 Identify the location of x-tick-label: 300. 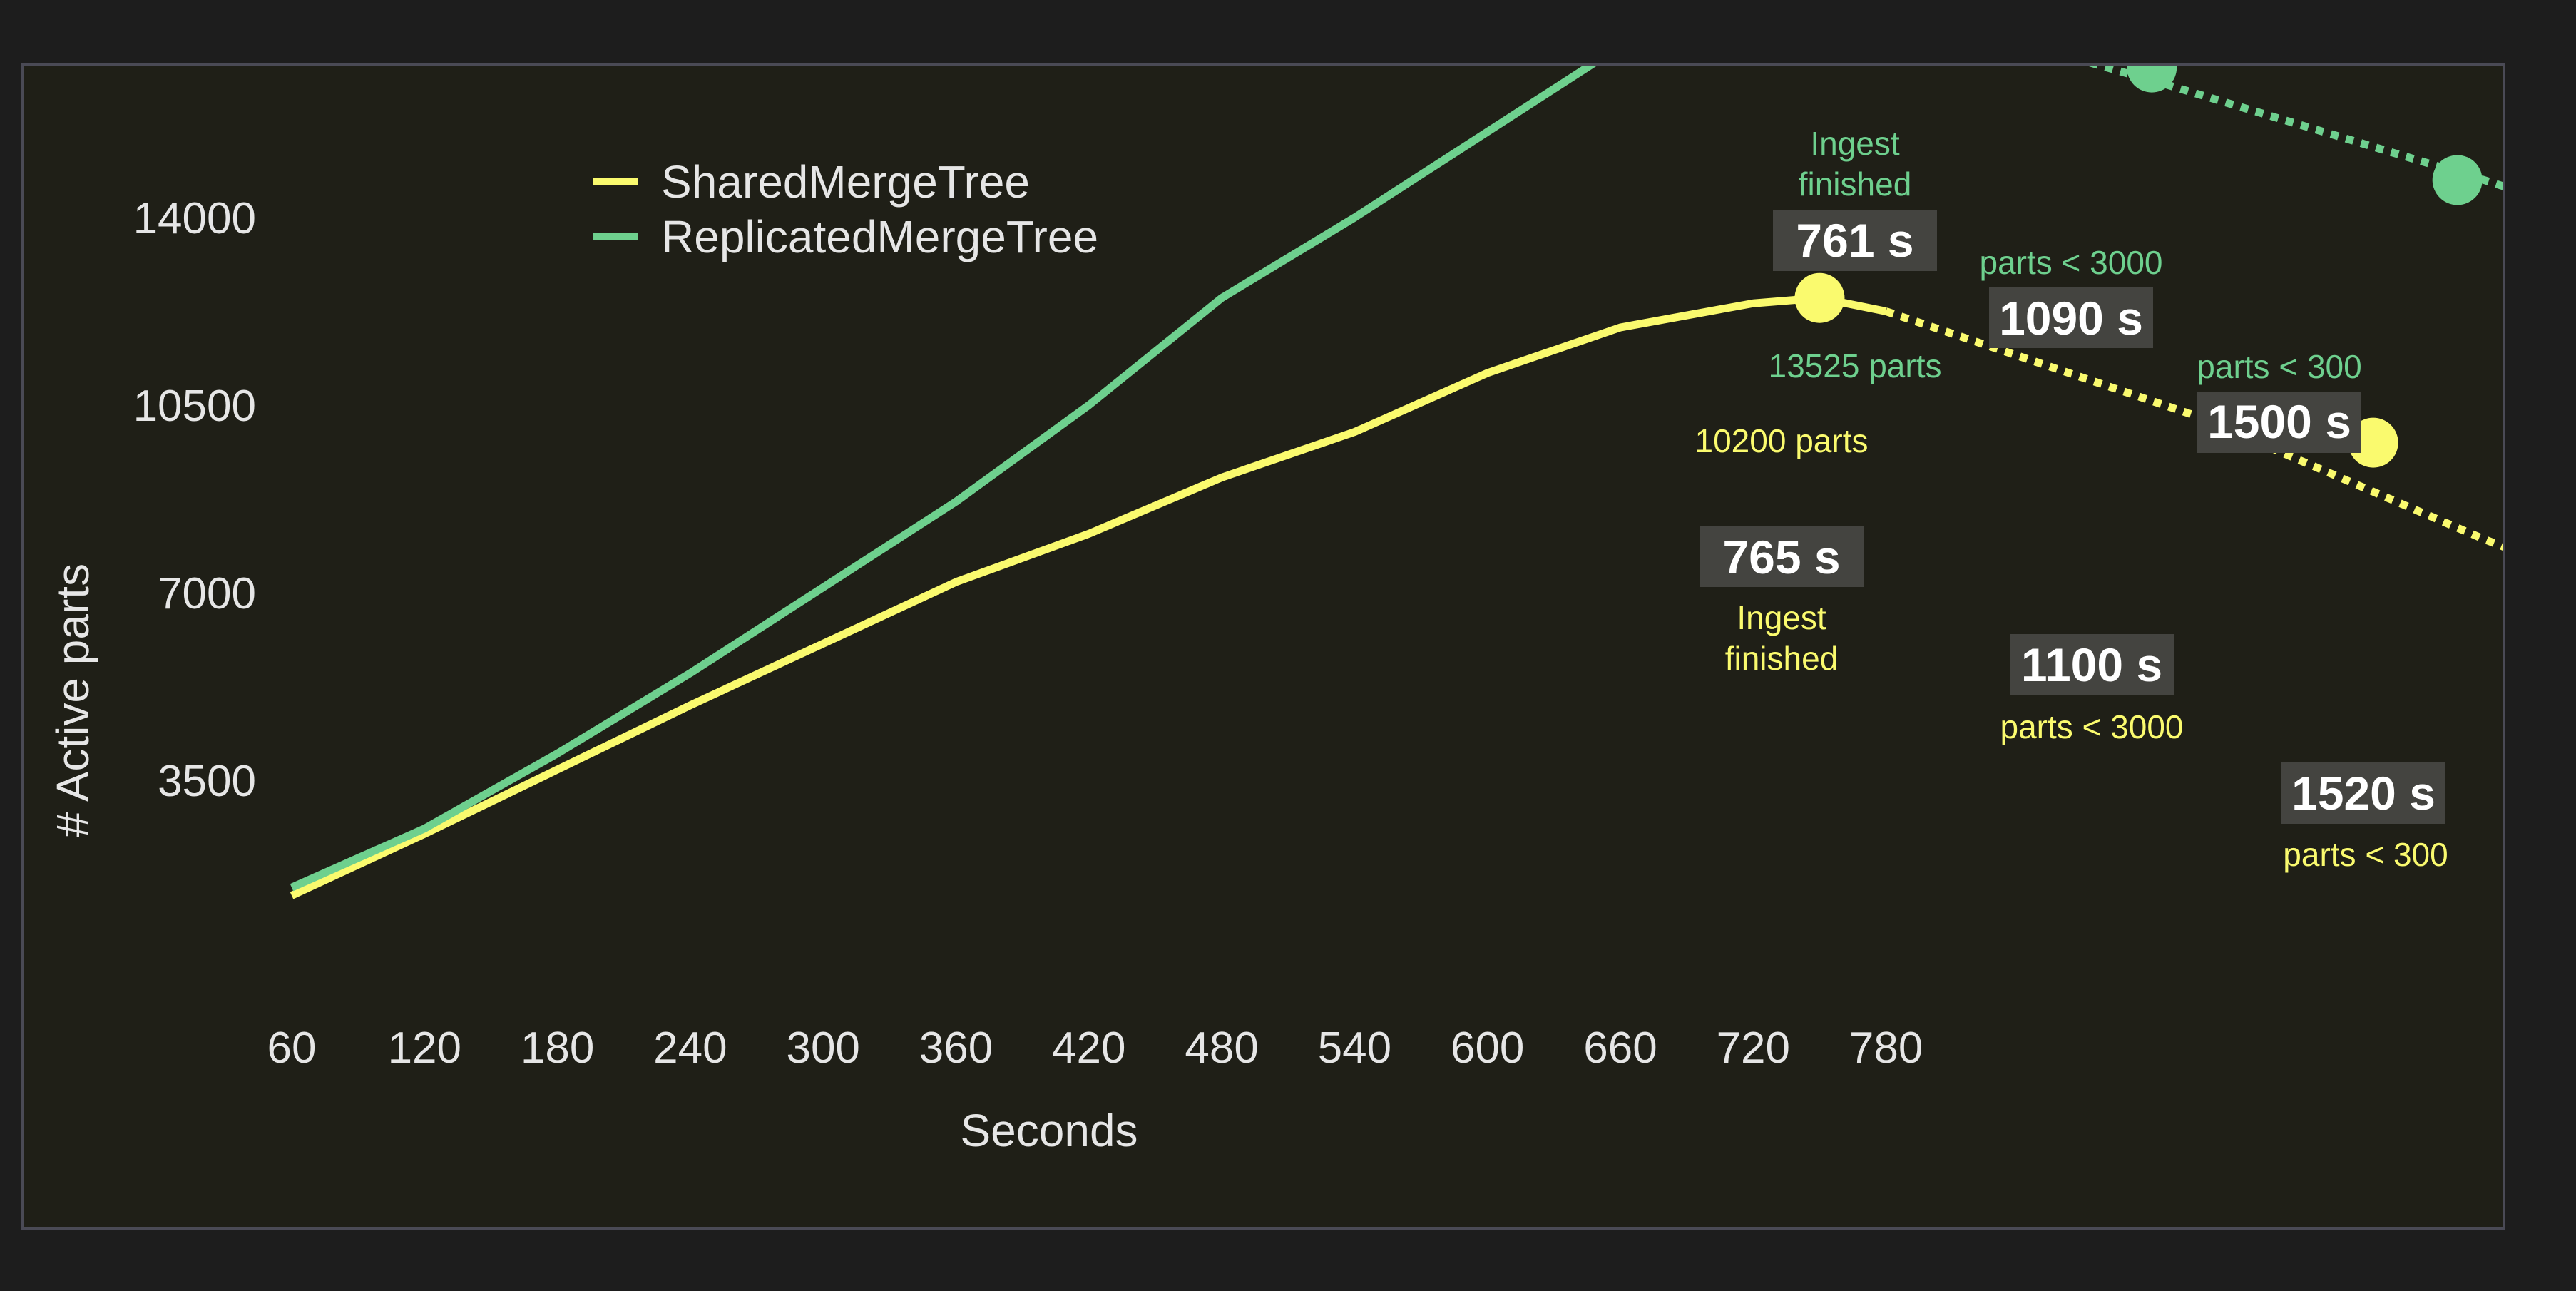
(823, 1048).